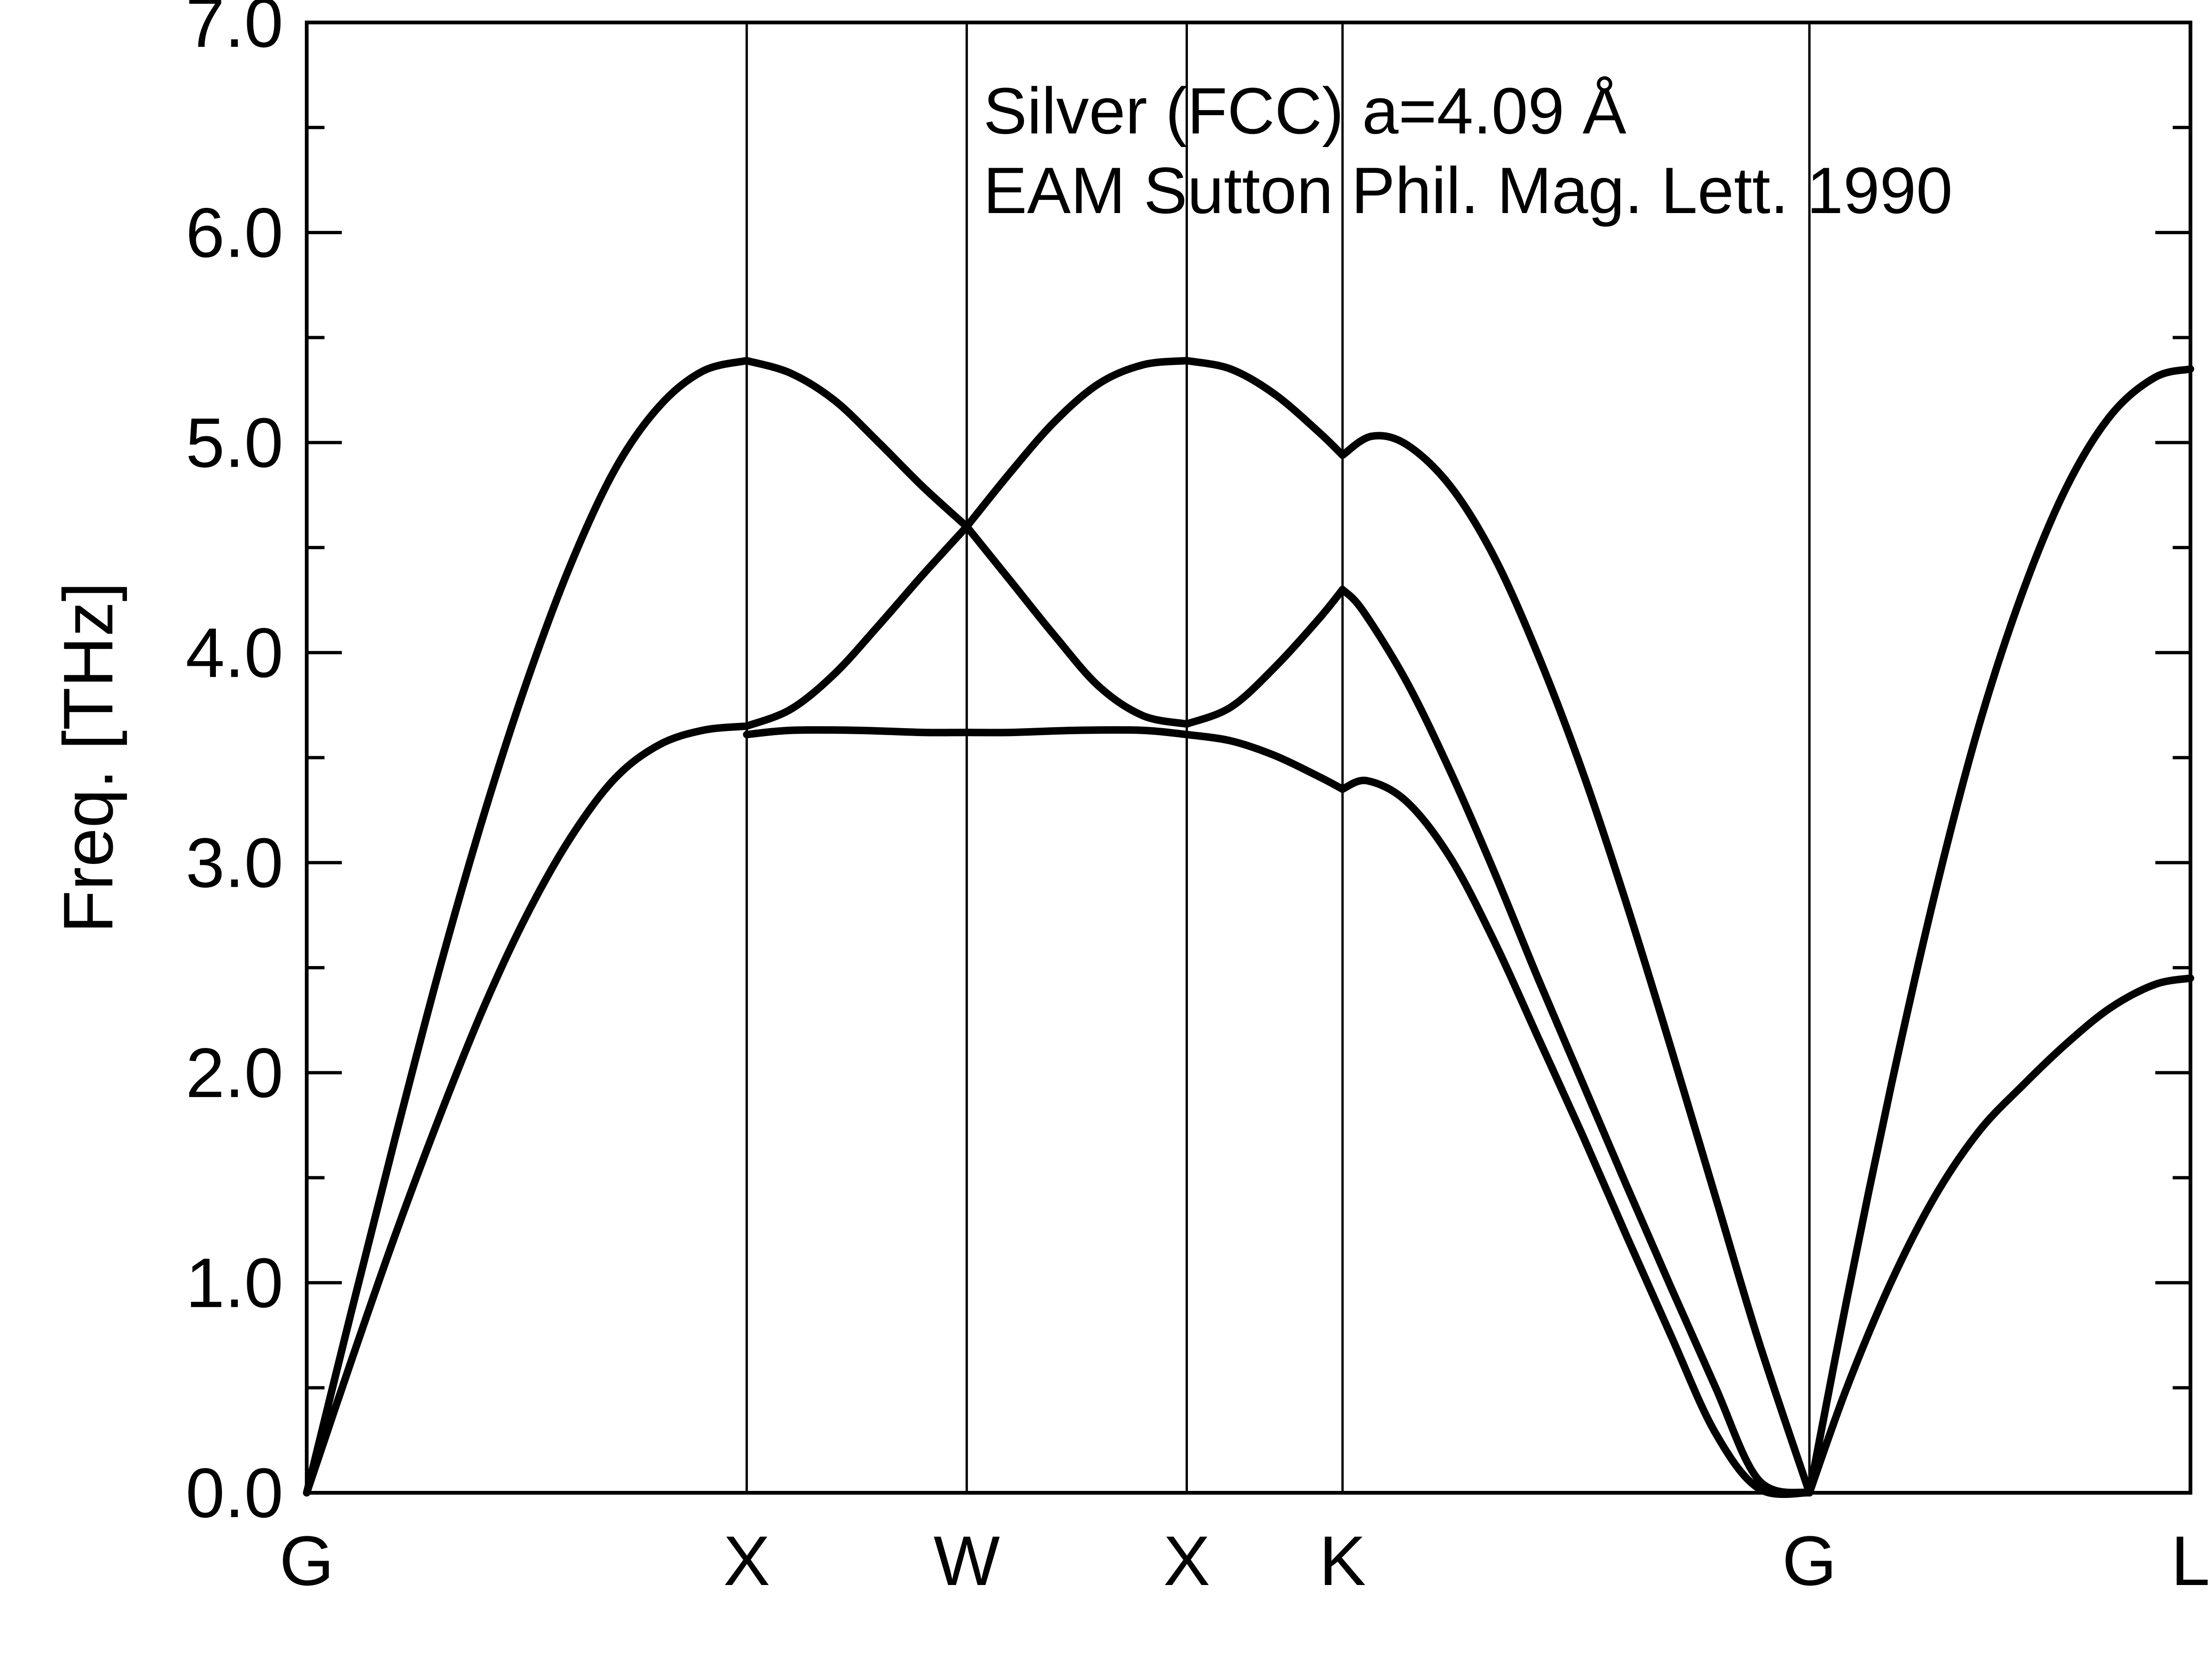 This screenshot has width=2212, height=1659. Describe the element at coordinates (527, 1109) in the screenshot. I see `dispersion-curve-g-x-transverse` at that location.